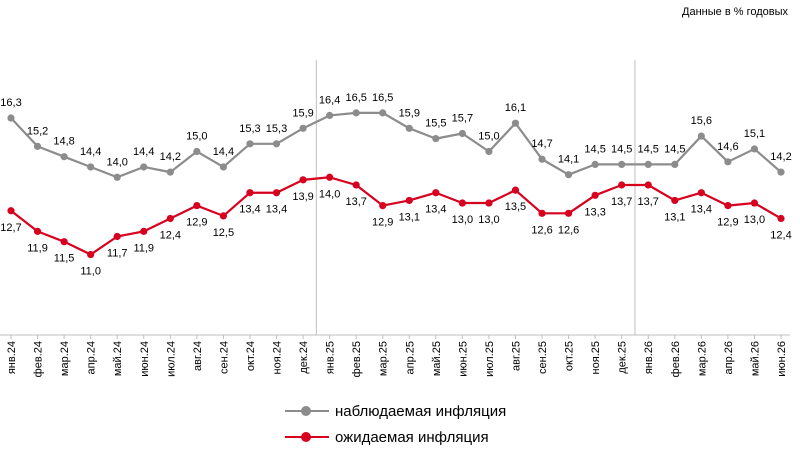 This screenshot has height=450, width=800. Describe the element at coordinates (307, 437) in the screenshot. I see `legend-swatch-expected` at that location.